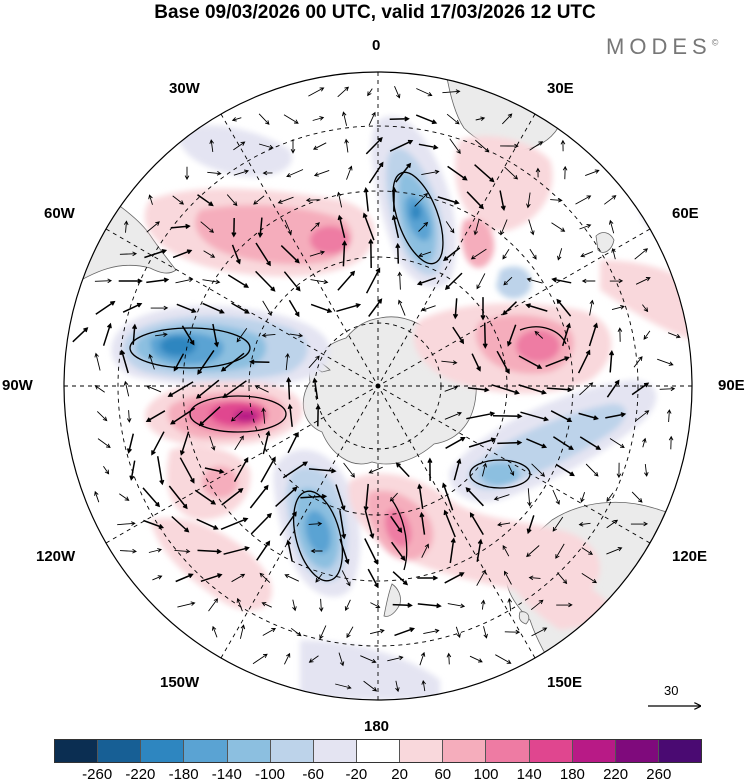  Describe the element at coordinates (392, 600) in the screenshot. I see `new-zealand` at that location.